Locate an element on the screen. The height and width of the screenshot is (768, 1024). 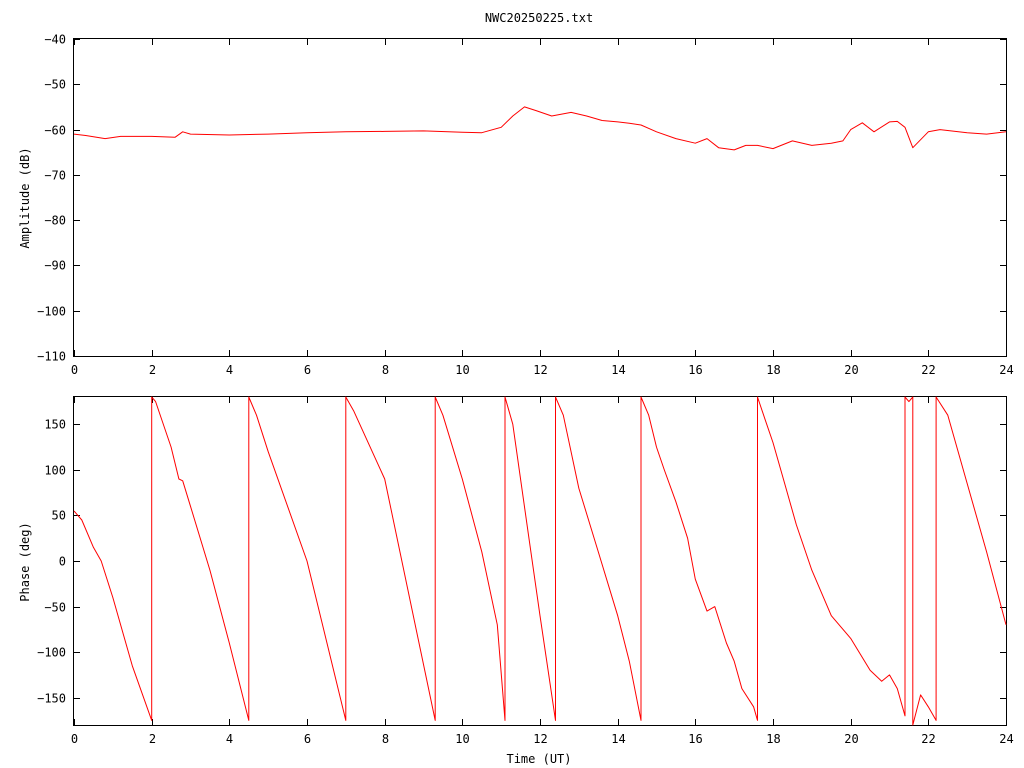
phase-x-axis-label: Time (UT) is located at coordinates (538, 759).